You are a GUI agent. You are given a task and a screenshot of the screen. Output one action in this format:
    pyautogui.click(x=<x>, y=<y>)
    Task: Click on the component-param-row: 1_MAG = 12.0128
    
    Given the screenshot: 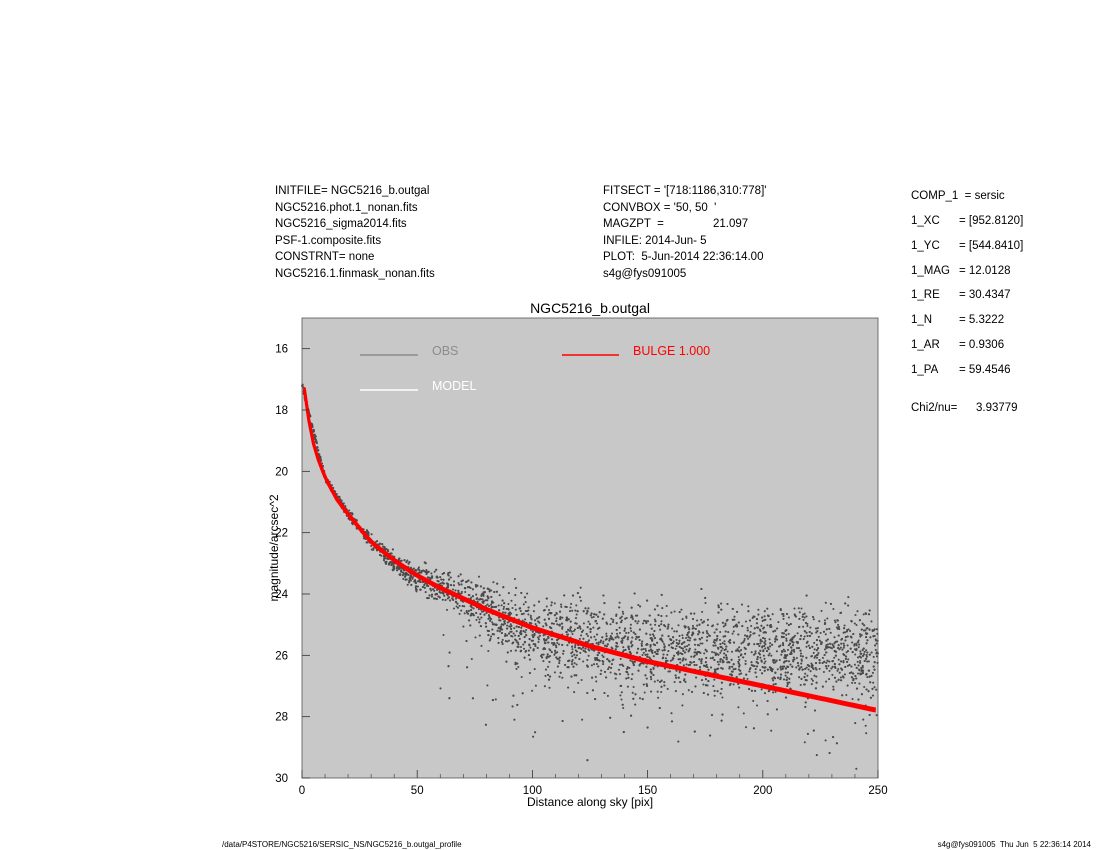 What is the action you would take?
    pyautogui.click(x=960, y=271)
    